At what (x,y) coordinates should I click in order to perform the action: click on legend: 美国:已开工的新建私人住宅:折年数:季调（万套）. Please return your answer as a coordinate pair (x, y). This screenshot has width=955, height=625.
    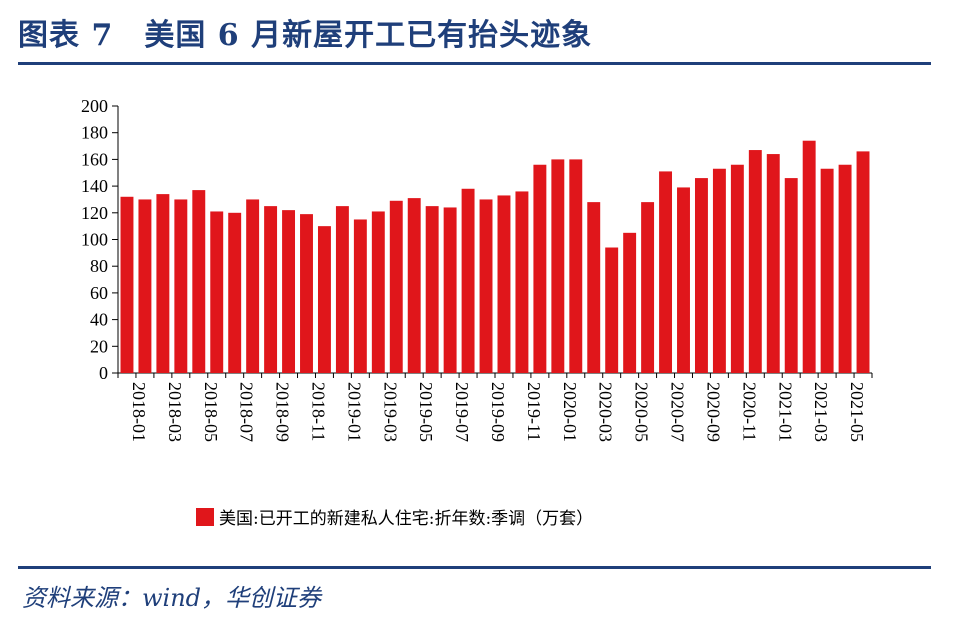
    Looking at the image, I should click on (394, 518).